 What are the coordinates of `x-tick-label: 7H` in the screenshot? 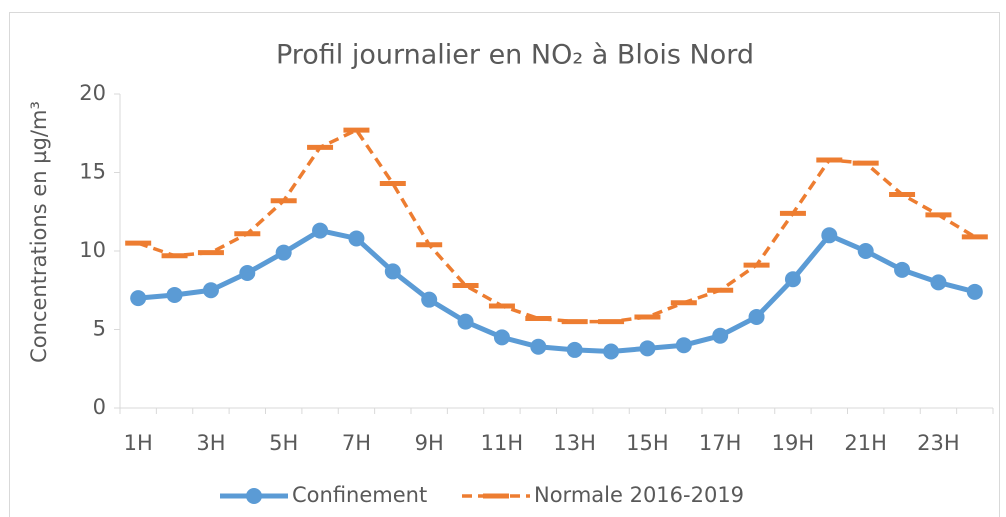 It's located at (356, 443).